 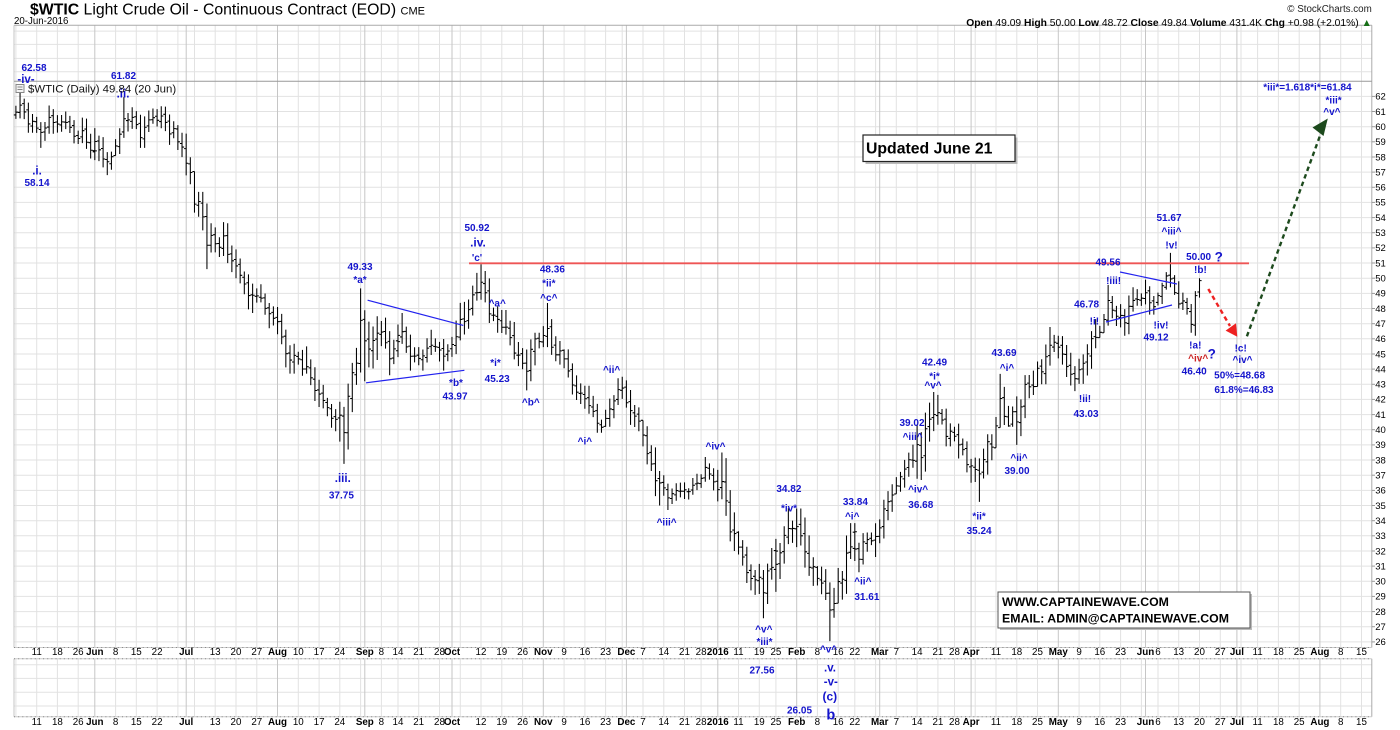 I want to click on svg-text: 20-Jun-2016, so click(x=41, y=21).